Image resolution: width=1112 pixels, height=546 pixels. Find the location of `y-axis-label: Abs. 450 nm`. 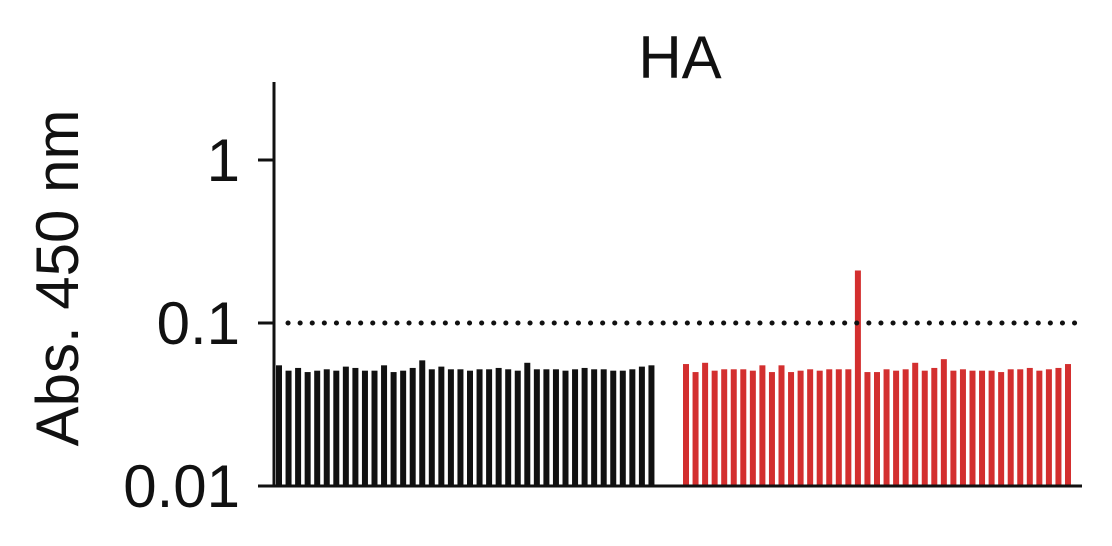

y-axis-label: Abs. 450 nm is located at coordinates (57, 278).